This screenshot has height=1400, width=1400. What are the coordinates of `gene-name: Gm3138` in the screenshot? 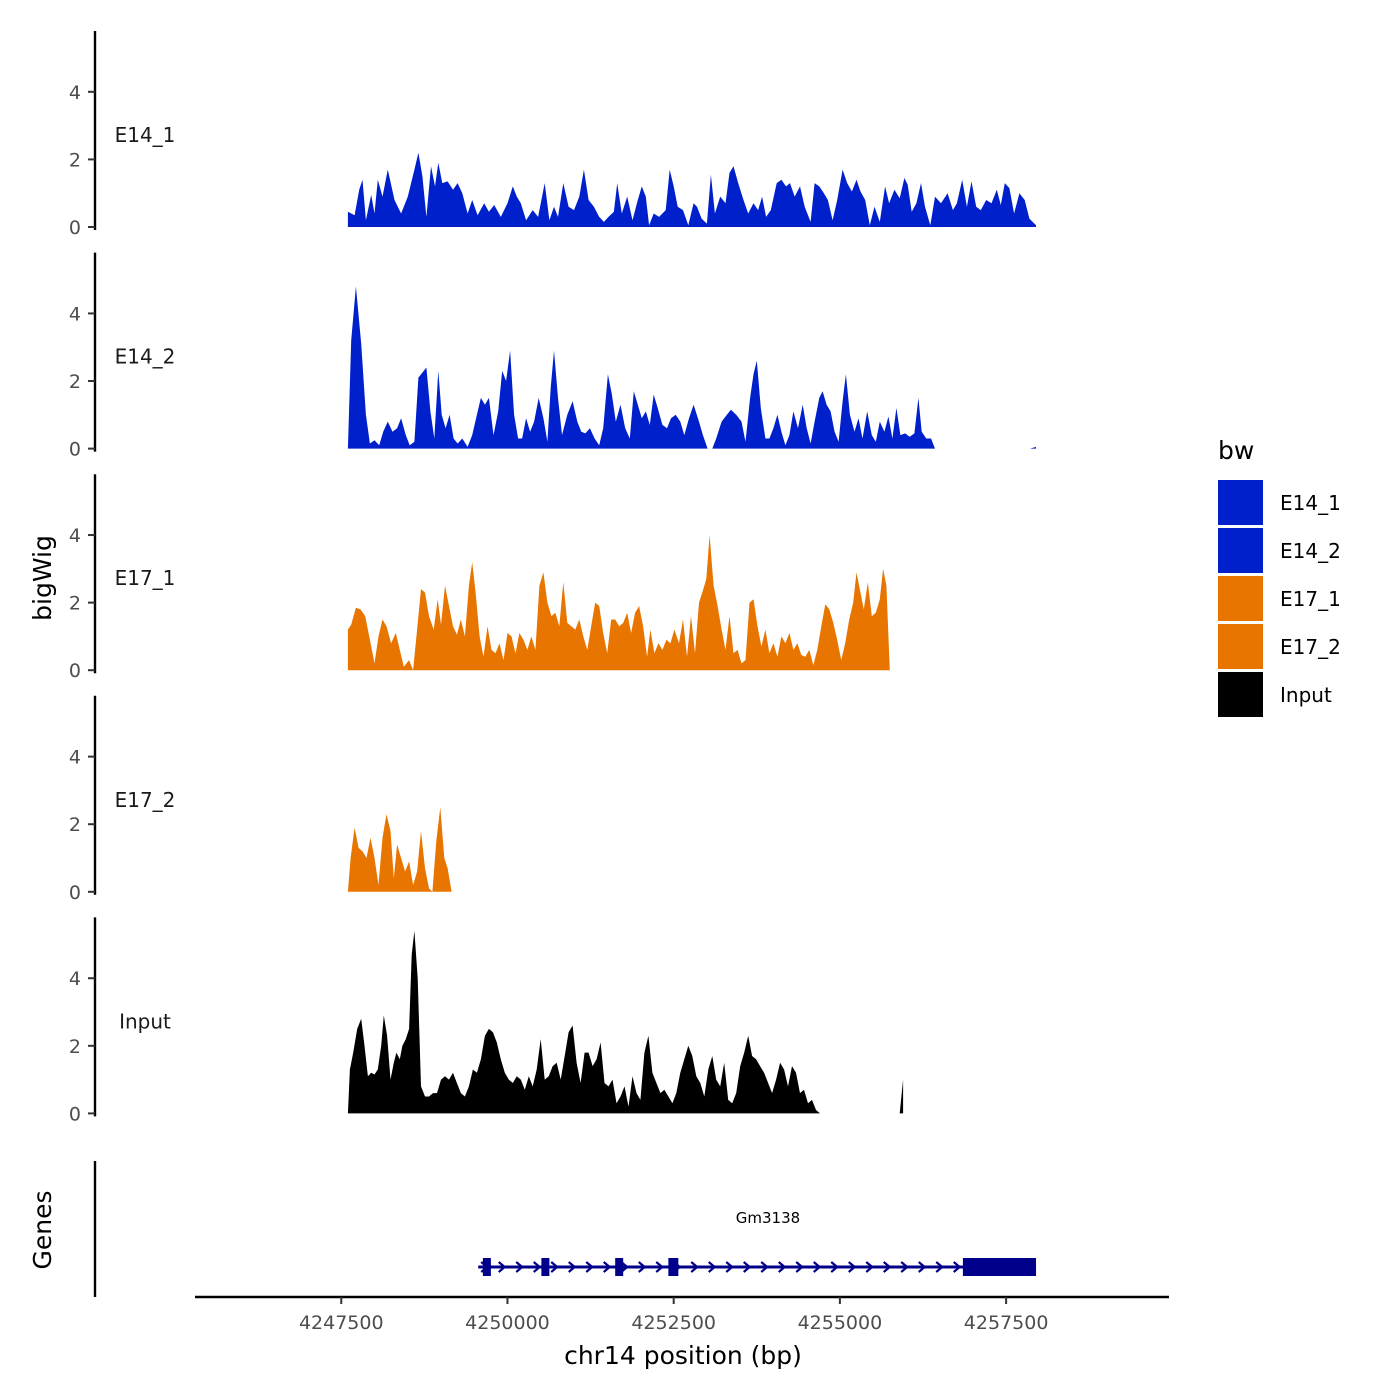 It's located at (768, 1218).